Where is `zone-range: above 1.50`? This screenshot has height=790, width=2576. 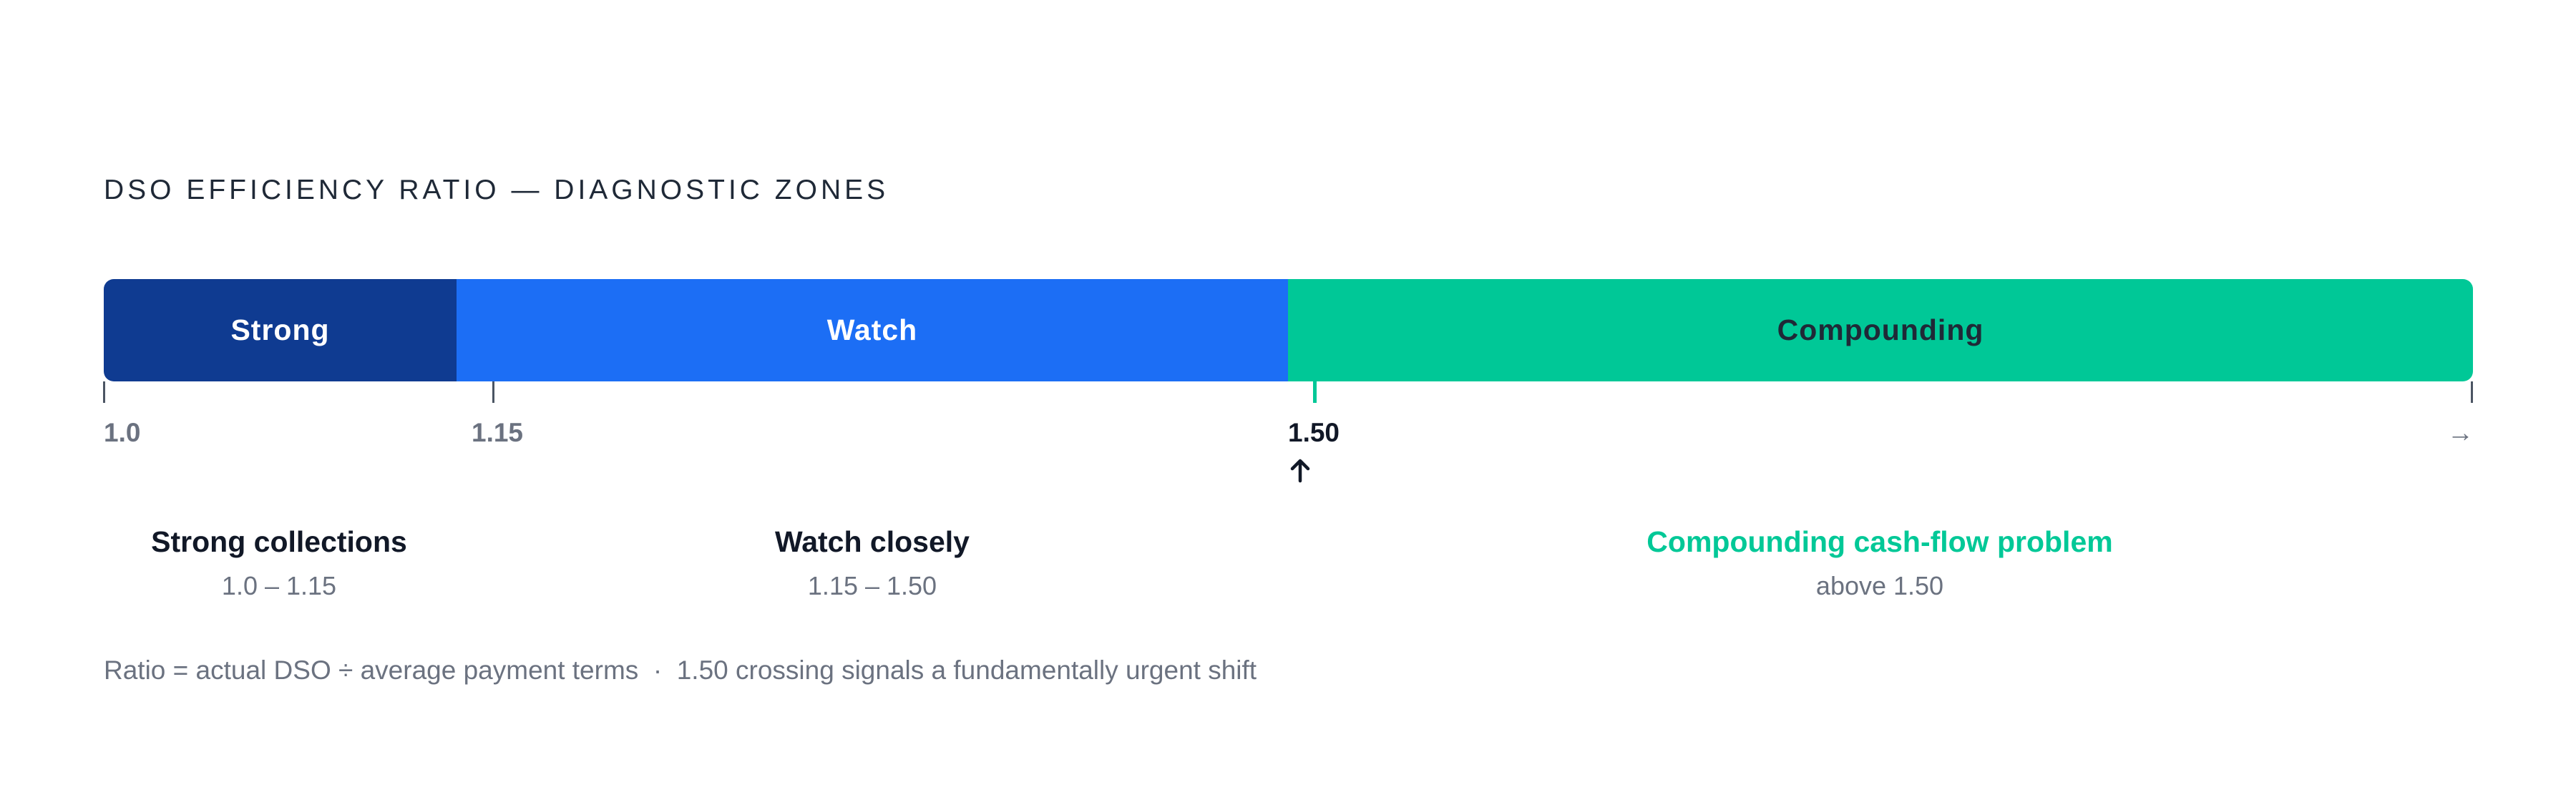 zone-range: above 1.50 is located at coordinates (1879, 585).